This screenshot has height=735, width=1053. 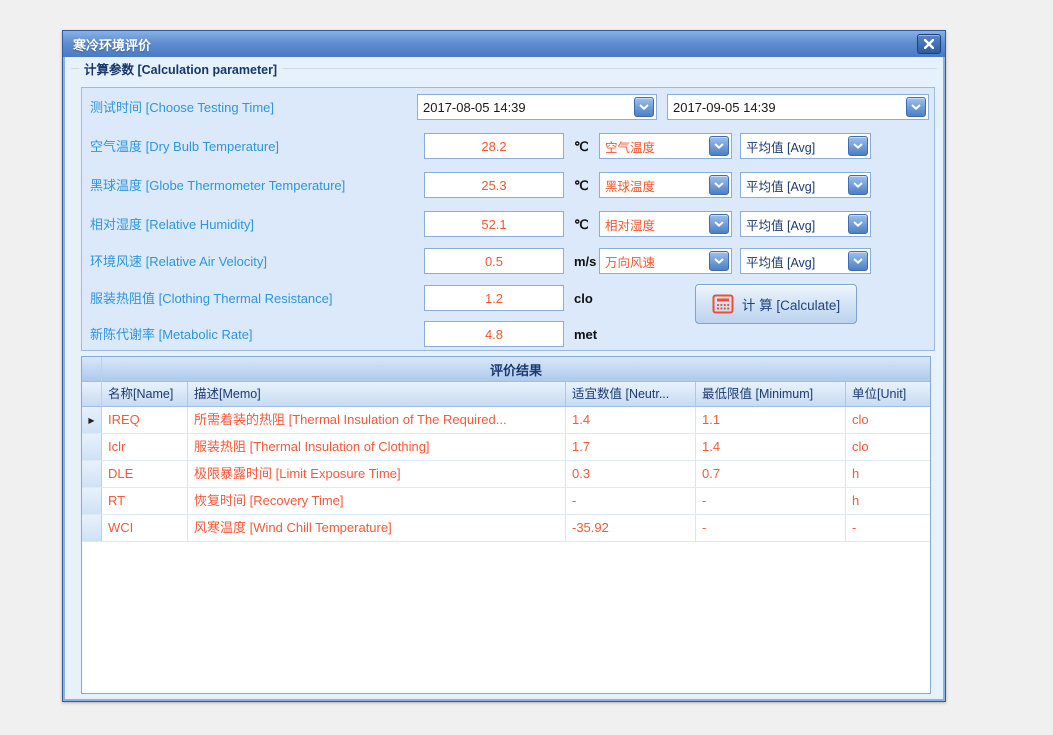 What do you see at coordinates (185, 146) in the screenshot?
I see `dry-bulb-label: 空气温度 [Dry Bulb Temperature]` at bounding box center [185, 146].